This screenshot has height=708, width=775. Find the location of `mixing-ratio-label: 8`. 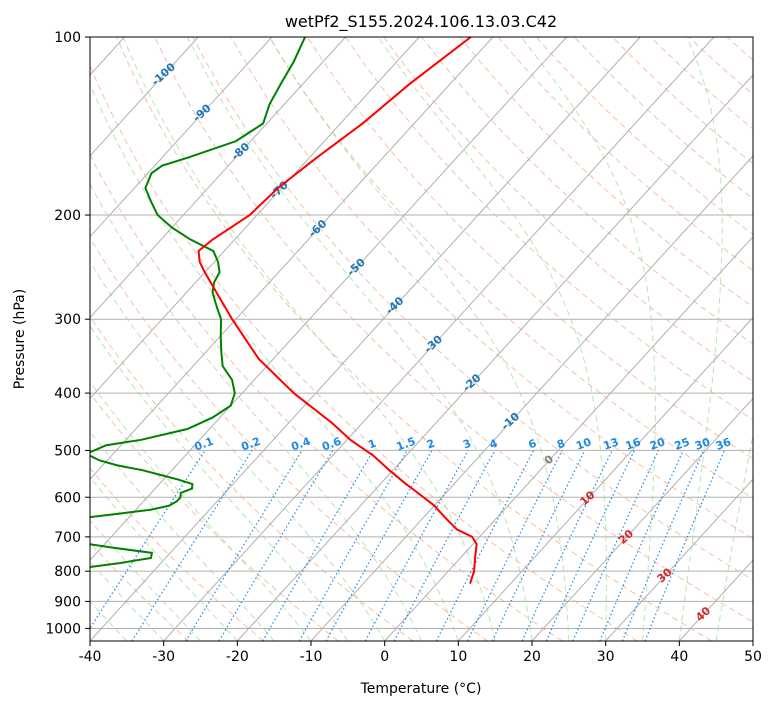

mixing-ratio-label: 8 is located at coordinates (561, 444).